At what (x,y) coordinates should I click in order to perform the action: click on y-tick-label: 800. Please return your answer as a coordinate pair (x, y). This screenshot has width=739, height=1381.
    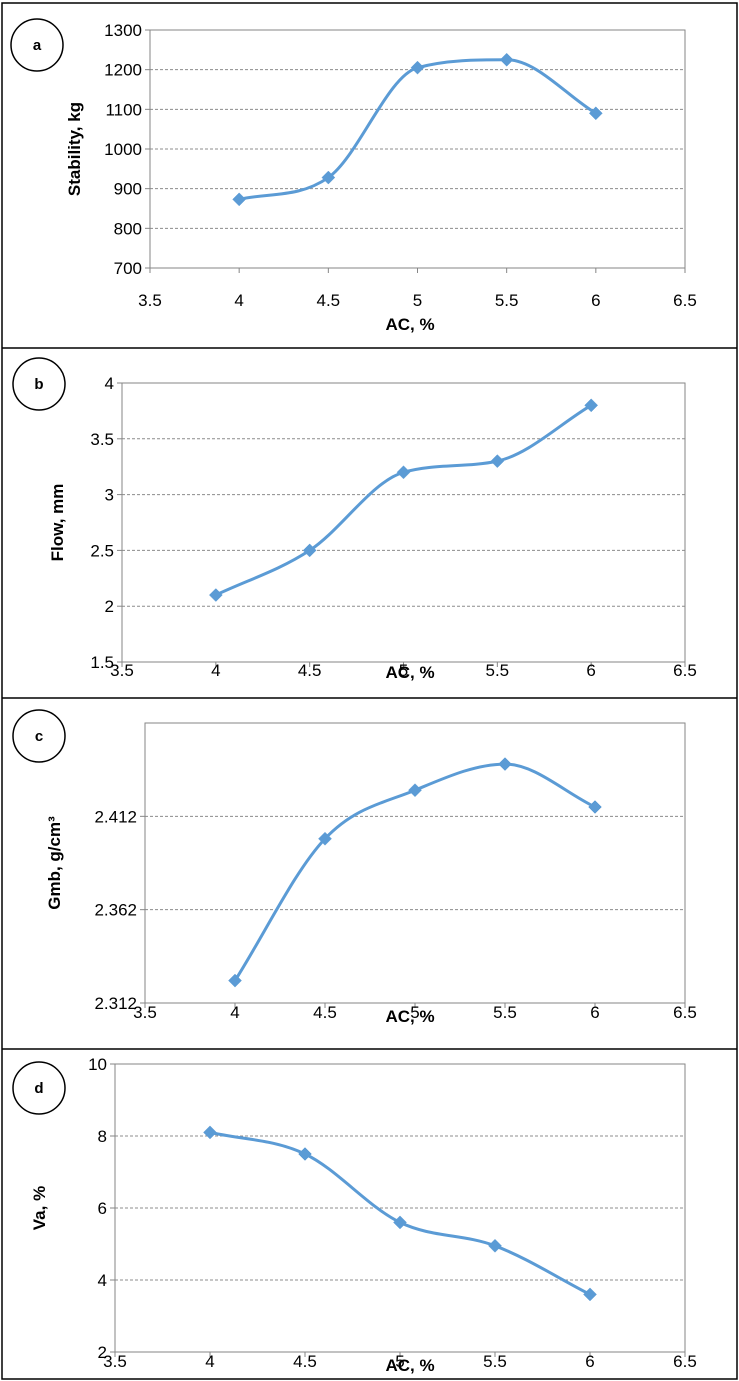
    Looking at the image, I should click on (128, 228).